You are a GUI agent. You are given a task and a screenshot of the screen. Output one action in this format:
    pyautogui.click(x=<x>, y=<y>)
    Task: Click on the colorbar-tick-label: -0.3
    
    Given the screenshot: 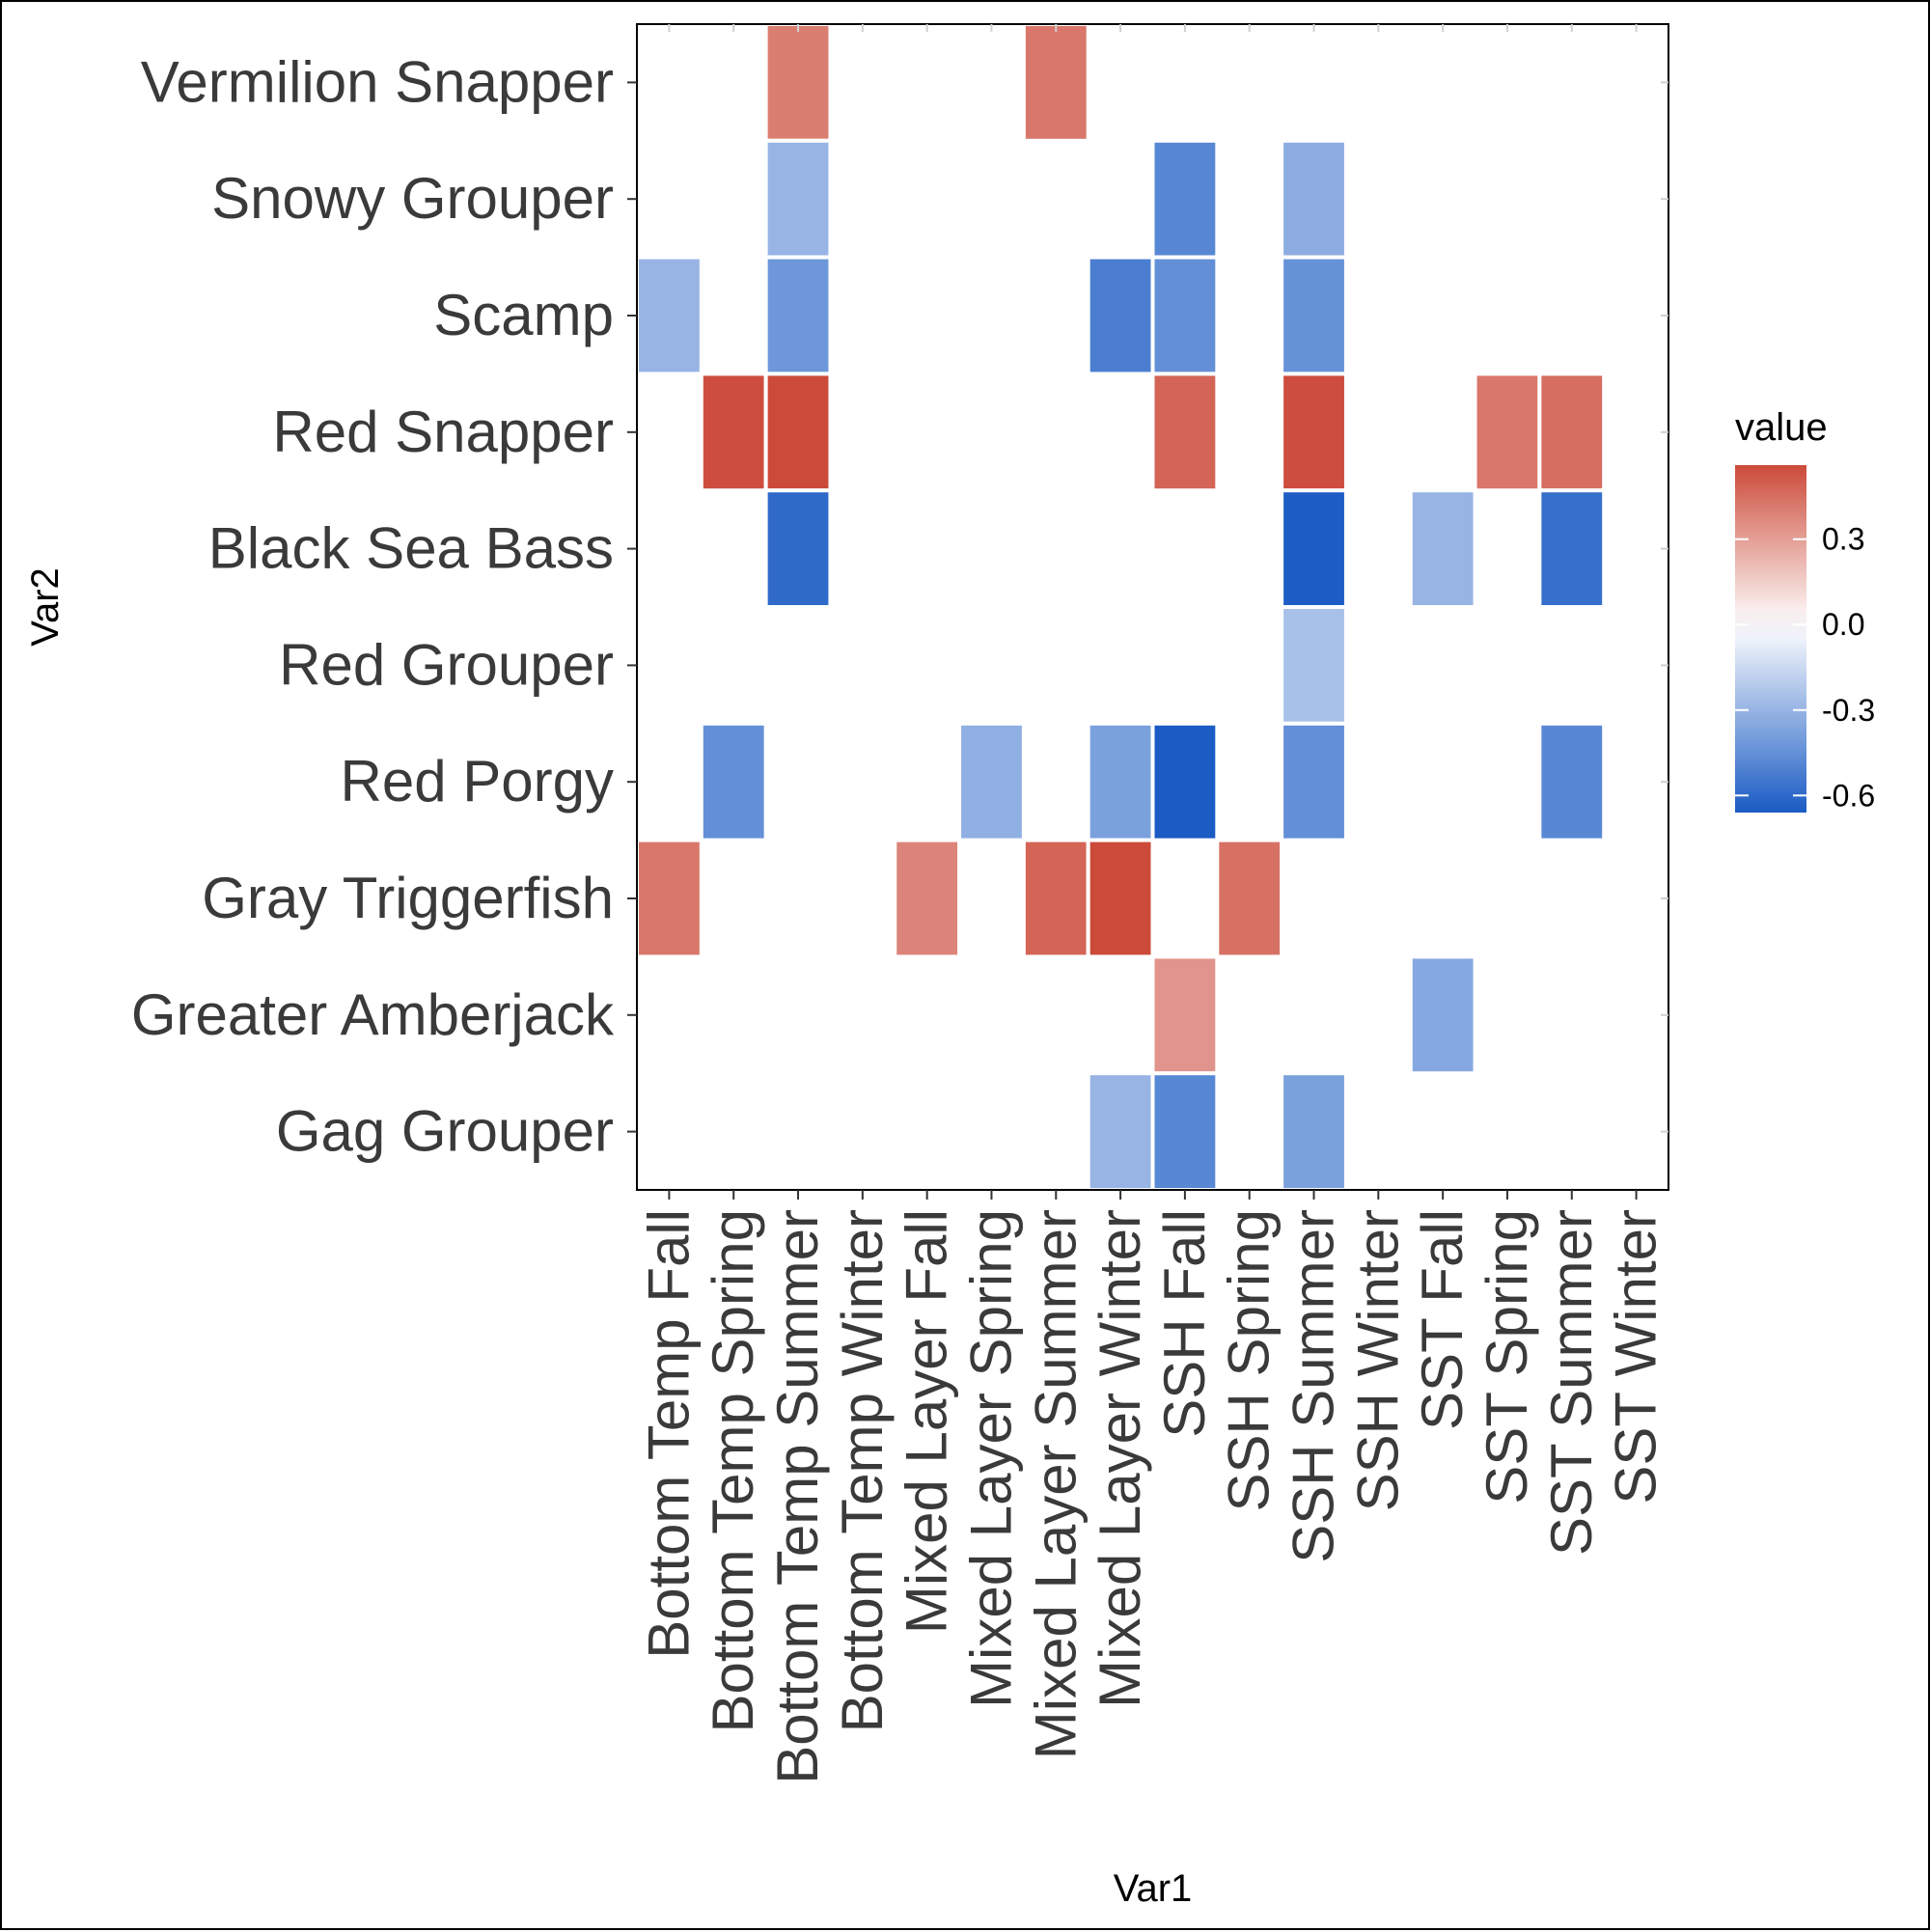 What is the action you would take?
    pyautogui.click(x=1848, y=710)
    